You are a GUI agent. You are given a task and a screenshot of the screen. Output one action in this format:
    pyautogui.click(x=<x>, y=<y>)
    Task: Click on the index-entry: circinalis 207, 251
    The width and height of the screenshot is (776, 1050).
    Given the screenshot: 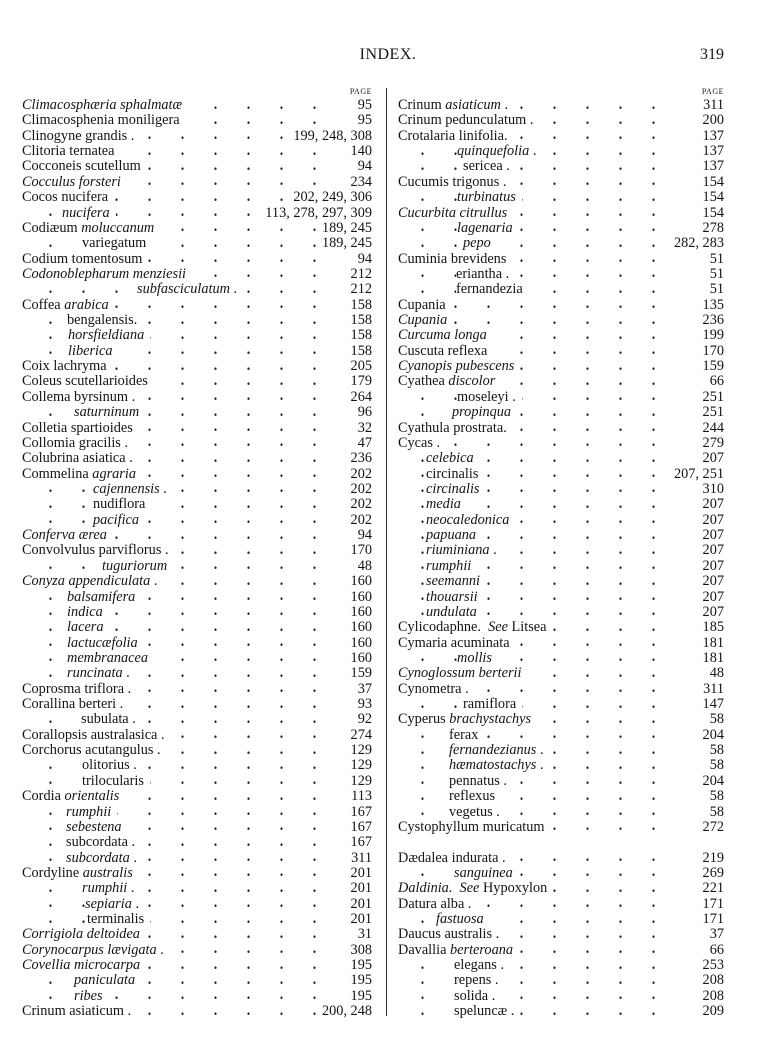 What is the action you would take?
    pyautogui.click(x=561, y=474)
    